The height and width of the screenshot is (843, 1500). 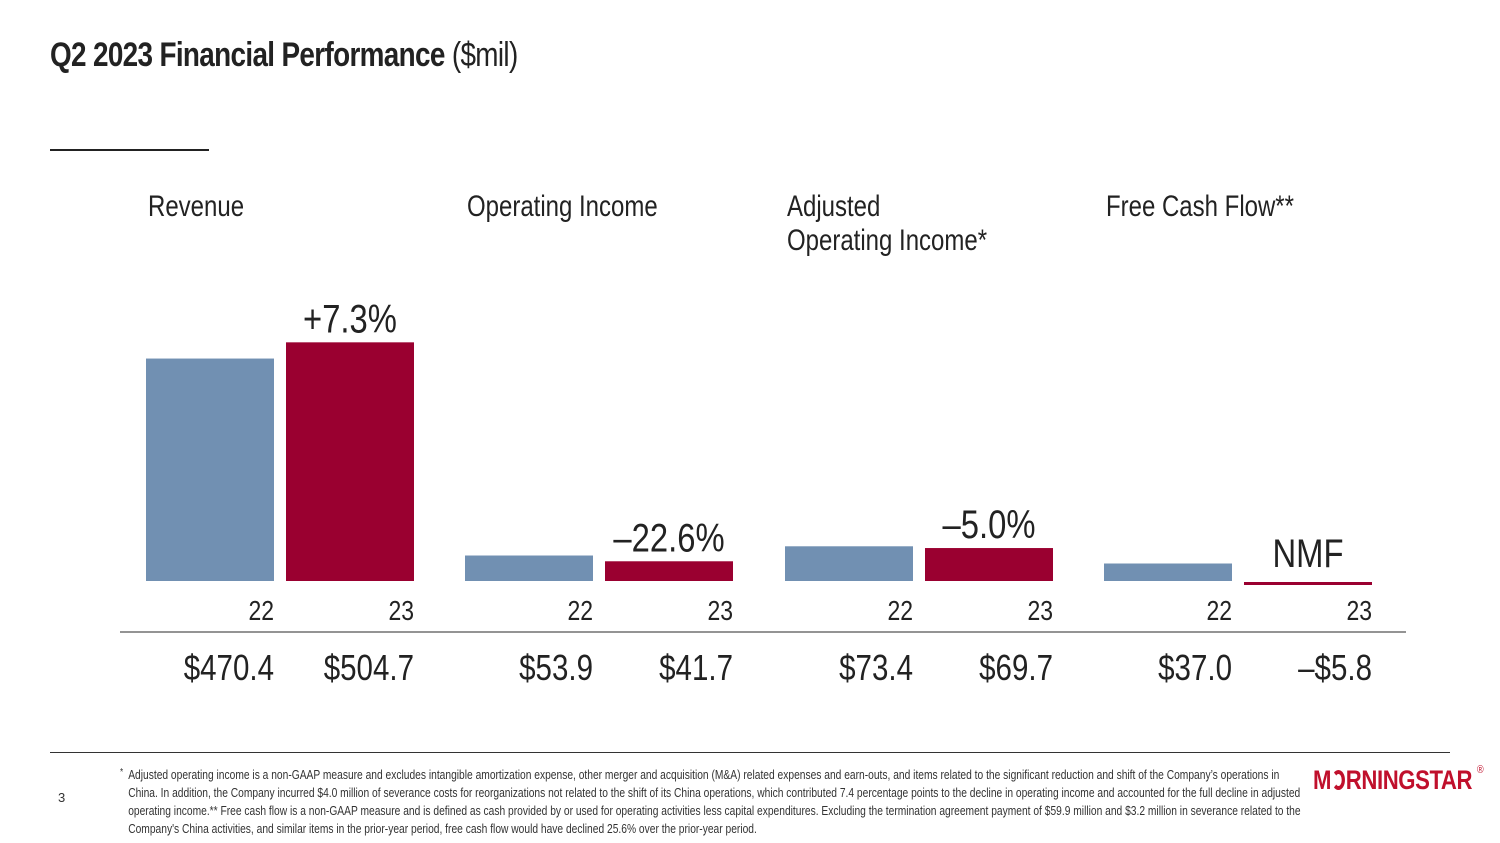 I want to click on page-number: 3, so click(x=62, y=797).